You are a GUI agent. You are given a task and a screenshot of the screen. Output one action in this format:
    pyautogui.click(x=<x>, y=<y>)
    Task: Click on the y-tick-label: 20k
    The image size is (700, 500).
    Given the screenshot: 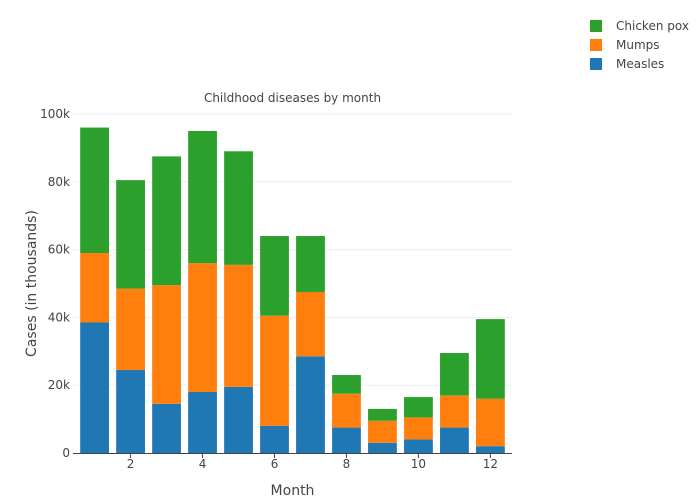 What is the action you would take?
    pyautogui.click(x=59, y=385)
    